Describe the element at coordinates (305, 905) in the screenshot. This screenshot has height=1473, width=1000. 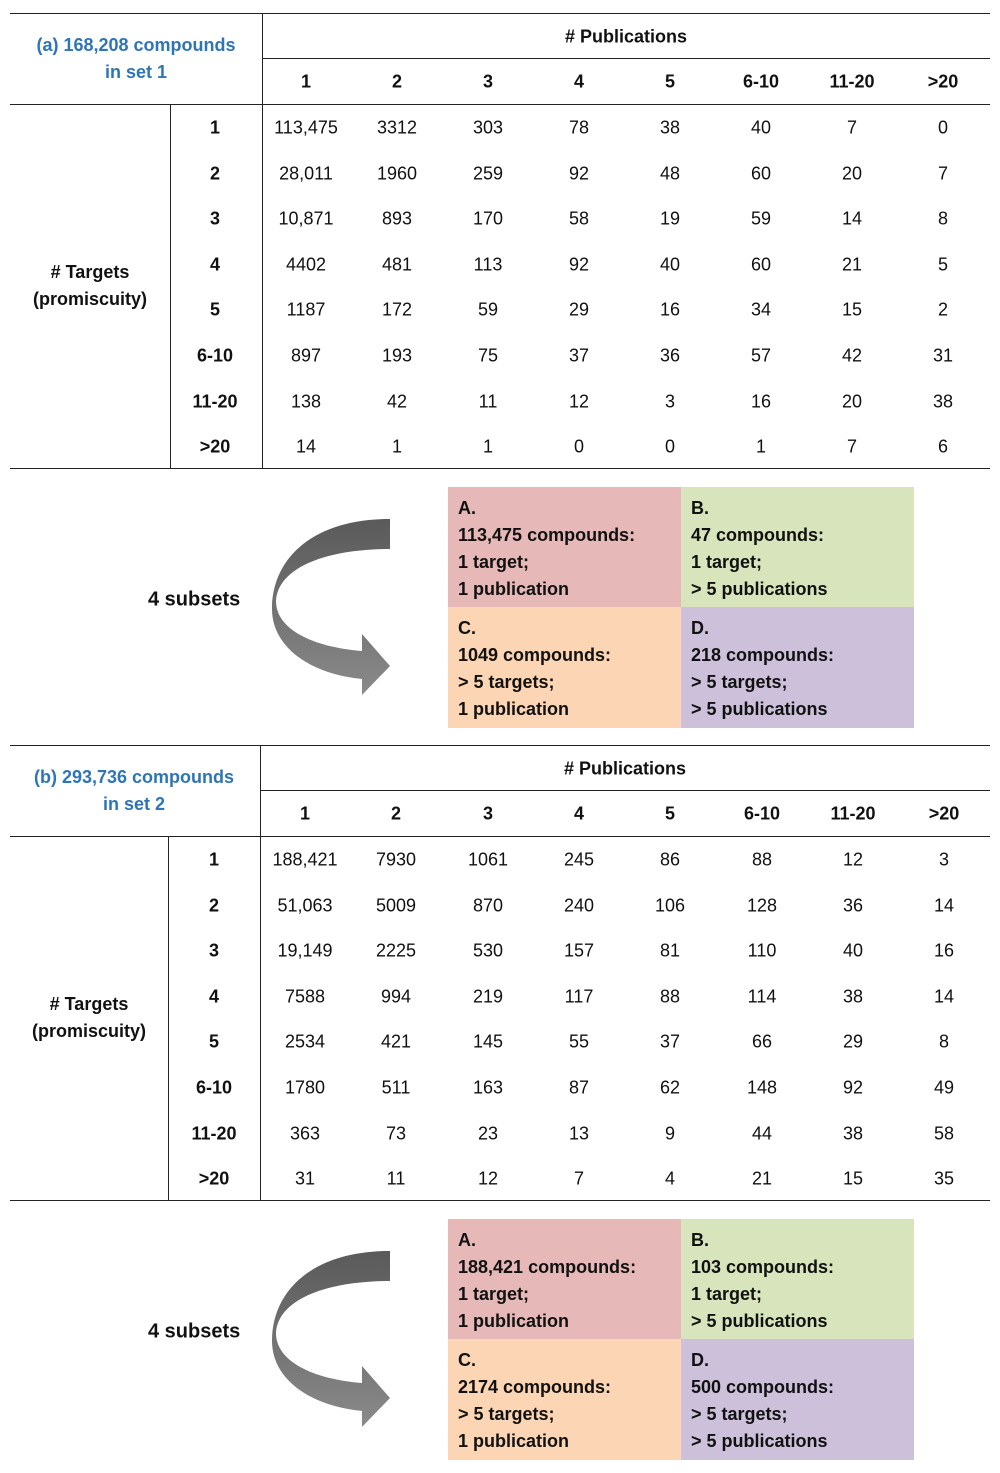
I see `table-cell: 51,063` at that location.